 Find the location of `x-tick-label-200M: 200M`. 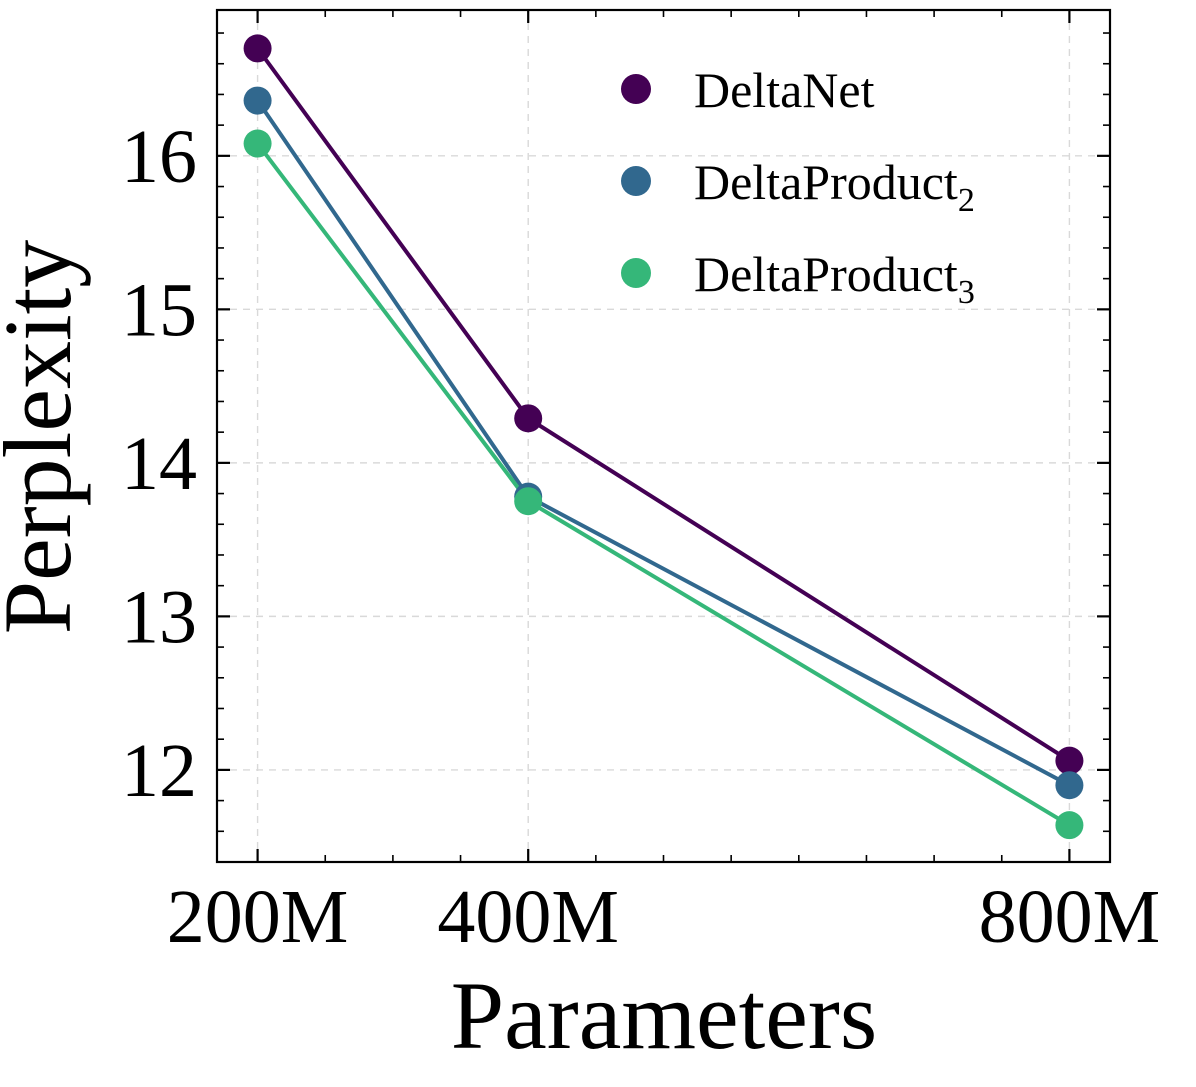

x-tick-label-200M: 200M is located at coordinates (258, 917).